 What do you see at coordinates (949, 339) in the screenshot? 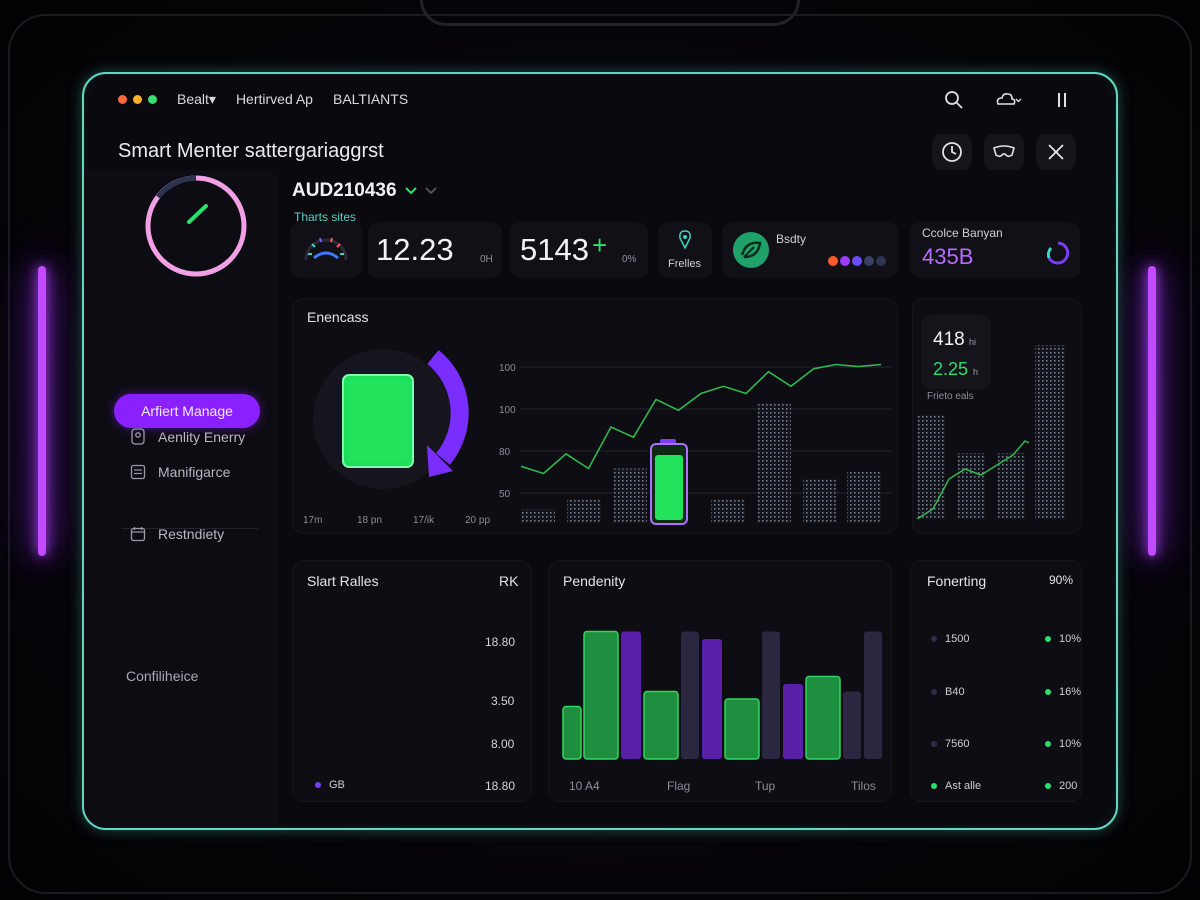
I see `side-value: 418` at bounding box center [949, 339].